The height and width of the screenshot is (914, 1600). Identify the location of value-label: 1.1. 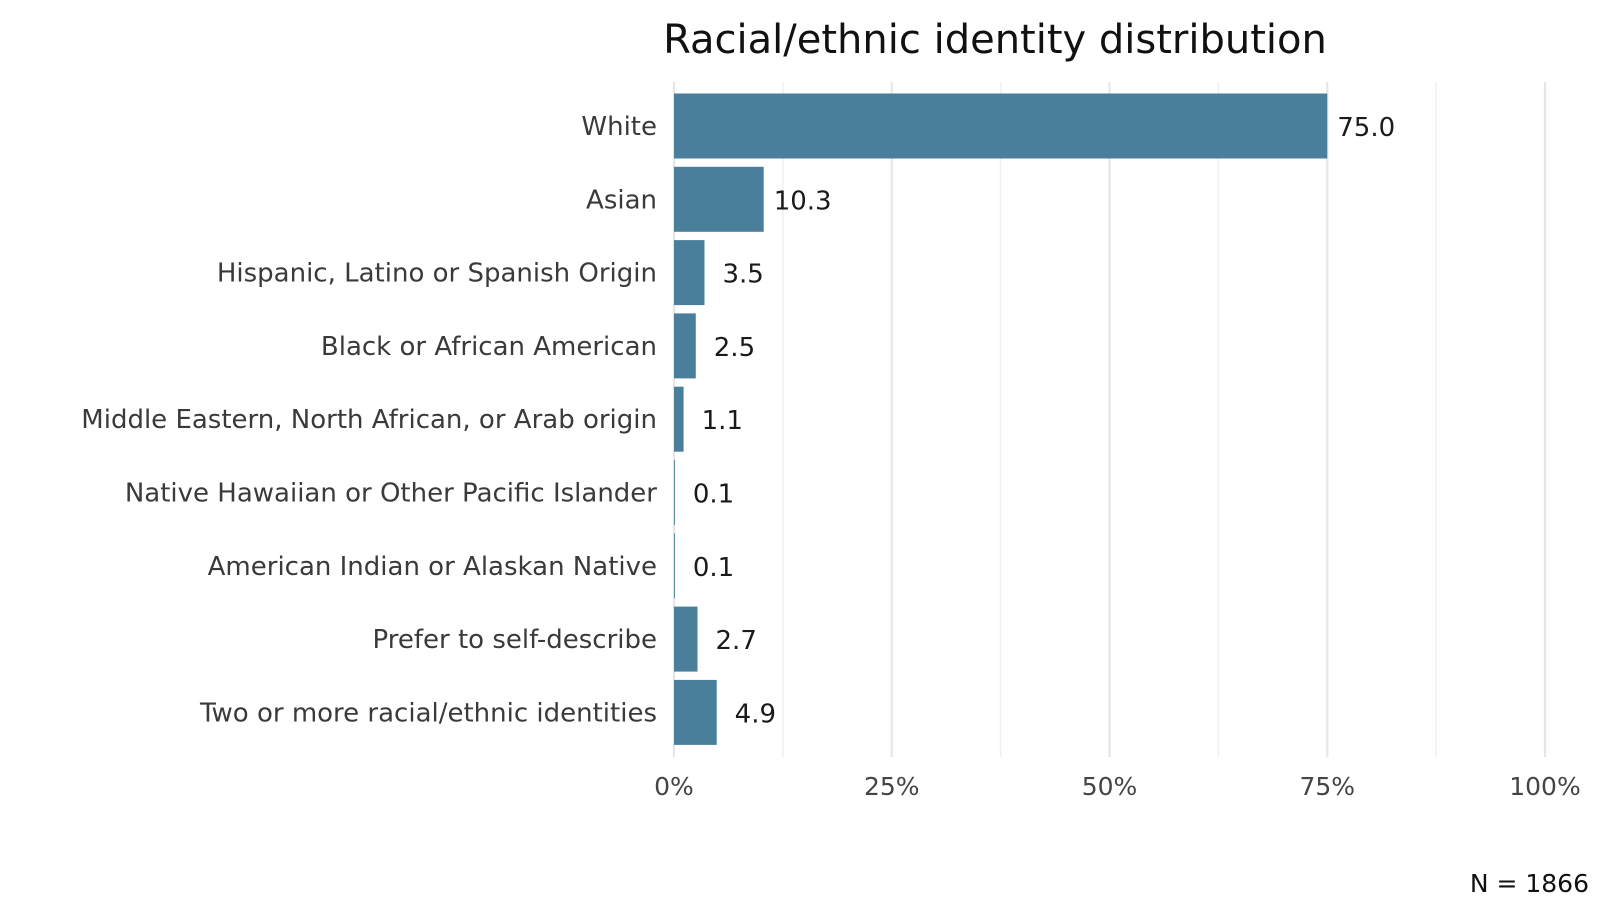
(722, 421).